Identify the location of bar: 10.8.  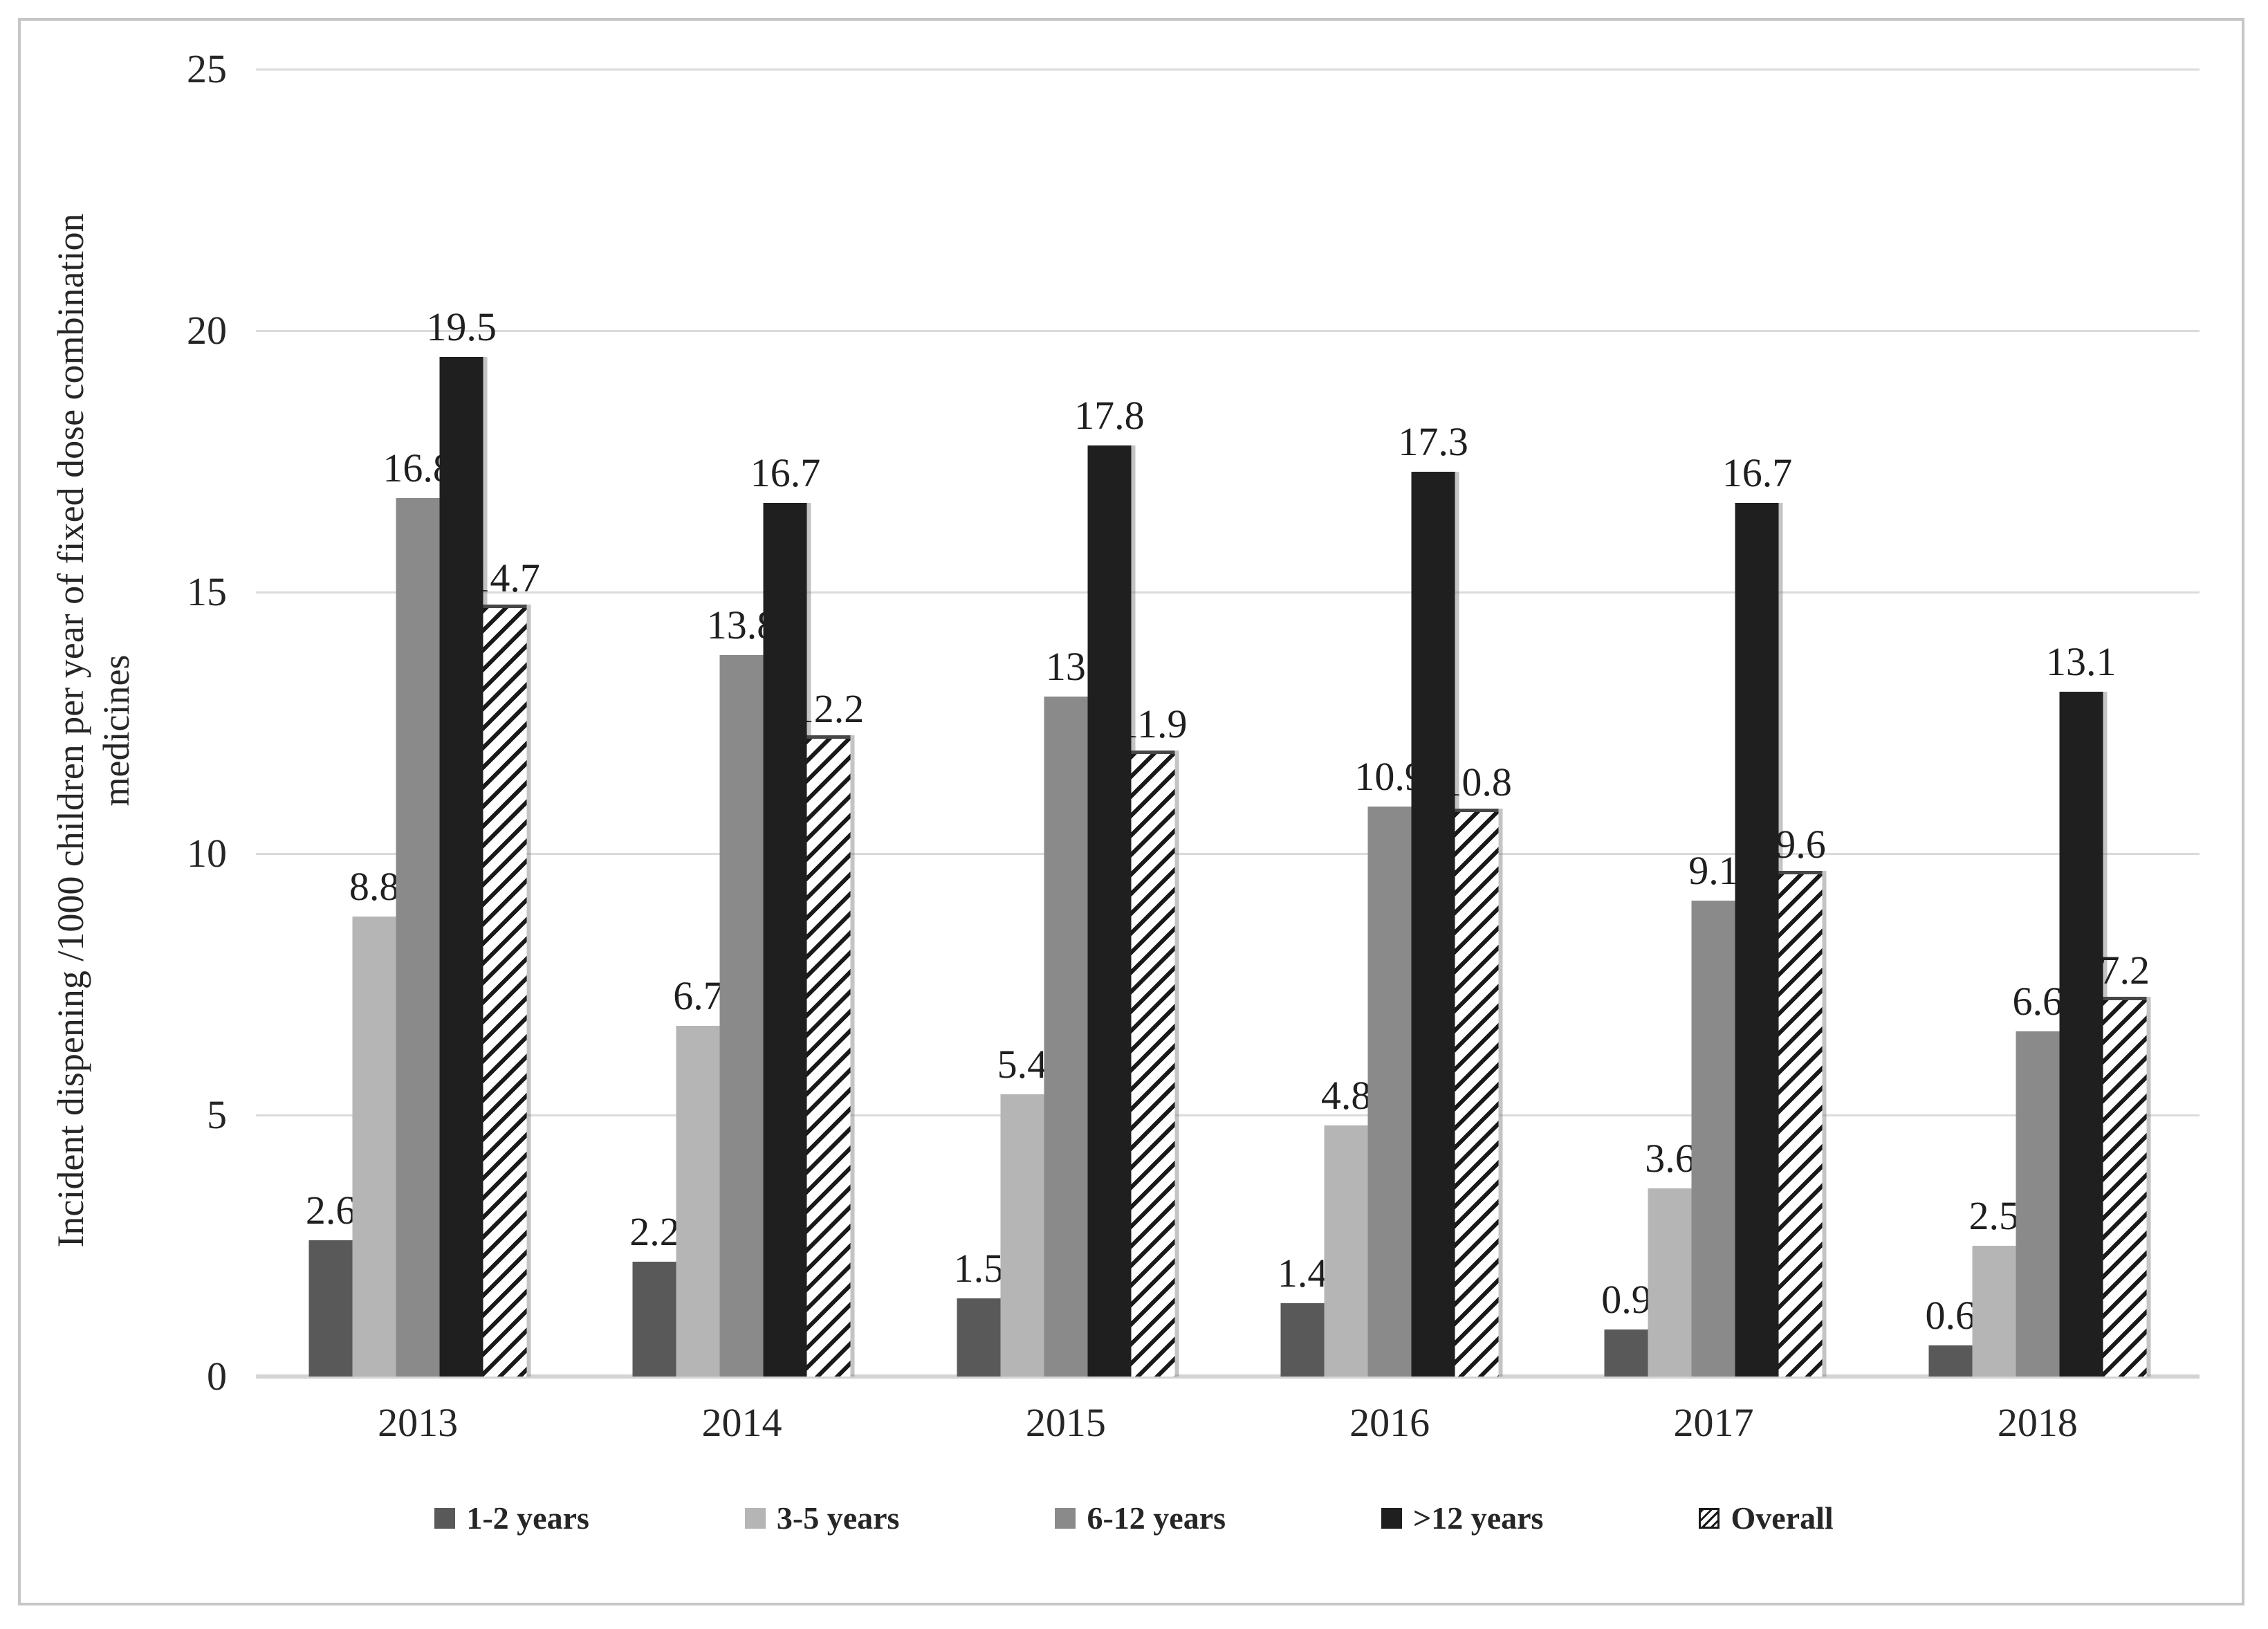
(1476, 1069).